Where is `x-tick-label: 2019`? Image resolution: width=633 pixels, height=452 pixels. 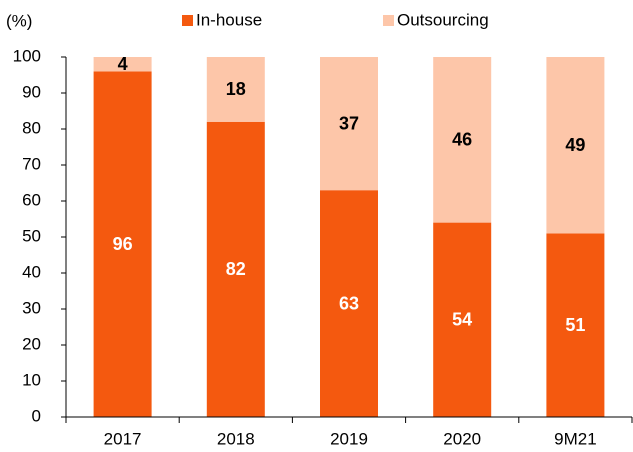 x-tick-label: 2019 is located at coordinates (349, 438).